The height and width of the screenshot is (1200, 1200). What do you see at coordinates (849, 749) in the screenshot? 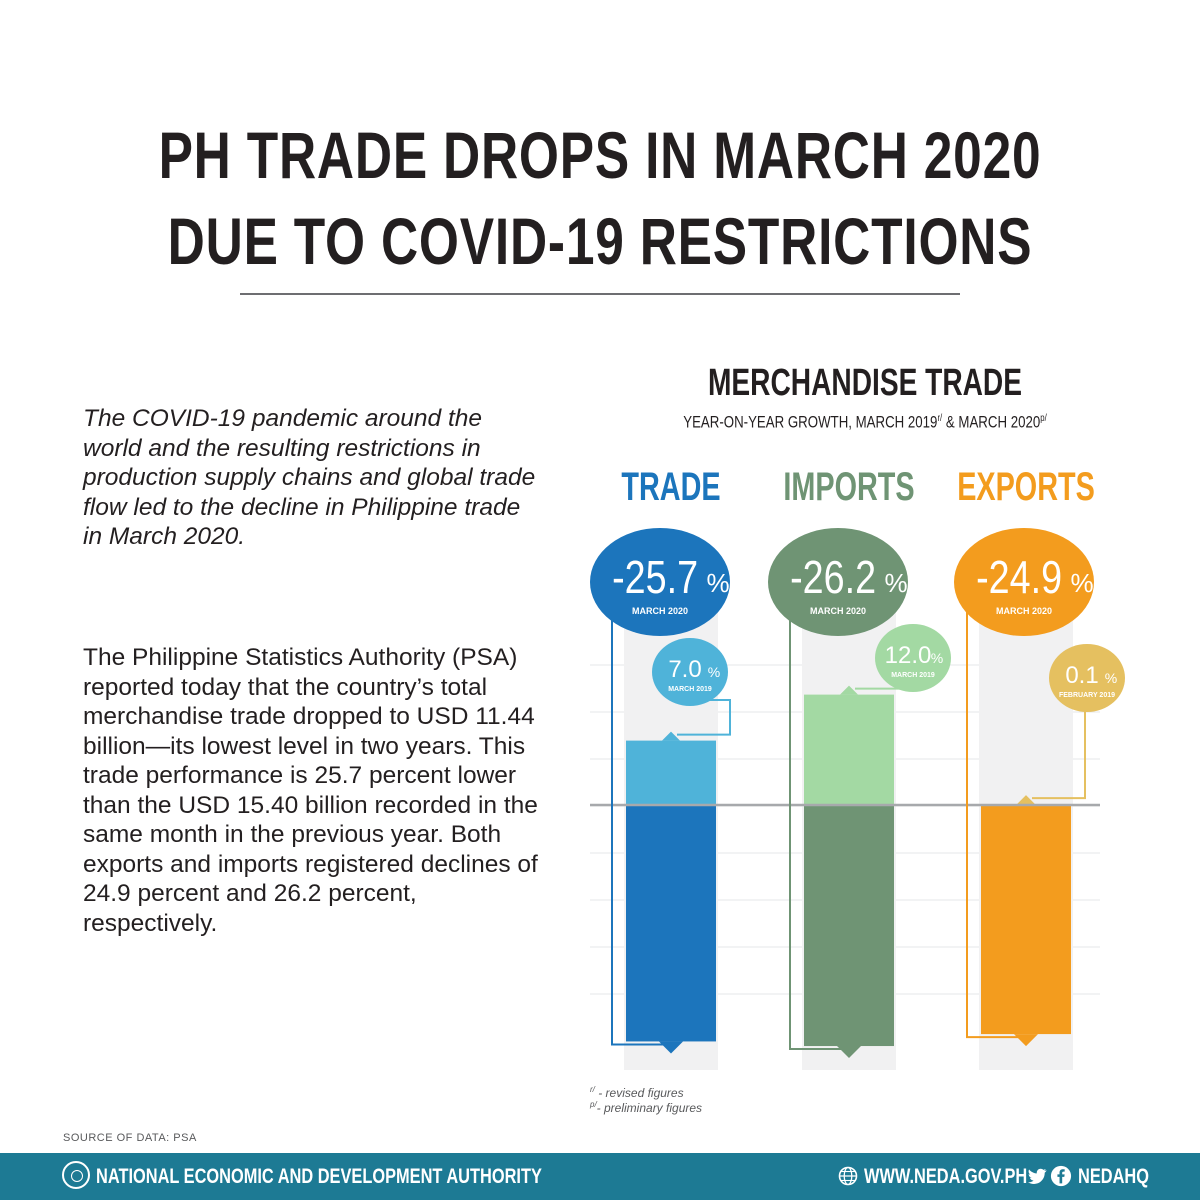
I see `bar-imports-2019` at bounding box center [849, 749].